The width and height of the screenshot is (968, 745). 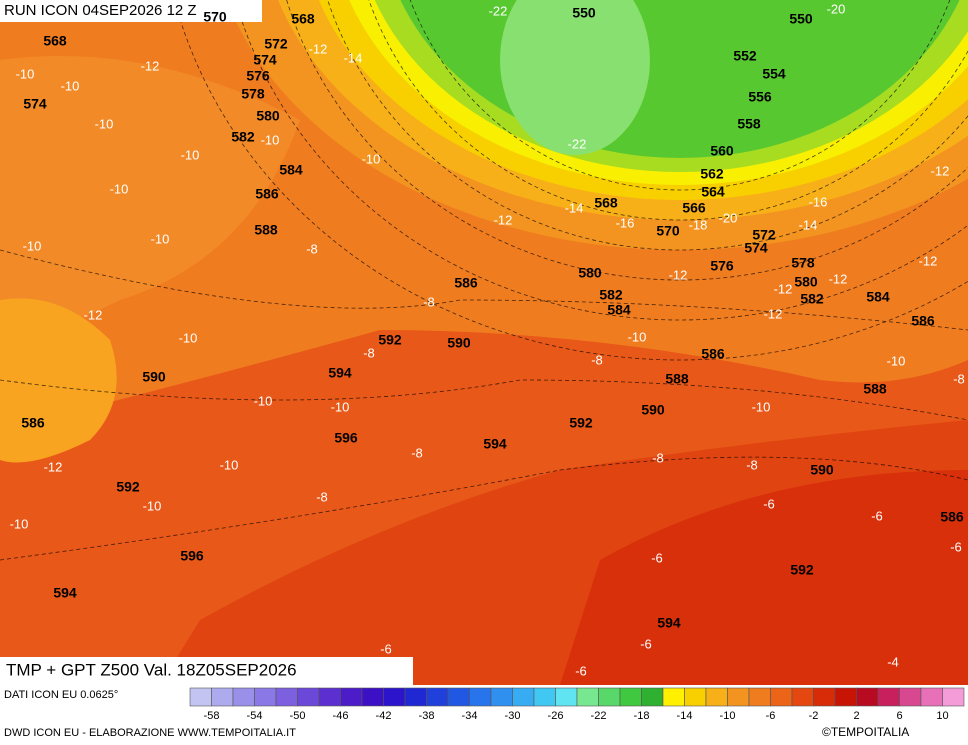 I want to click on geopotential-label: 556, so click(x=760, y=97).